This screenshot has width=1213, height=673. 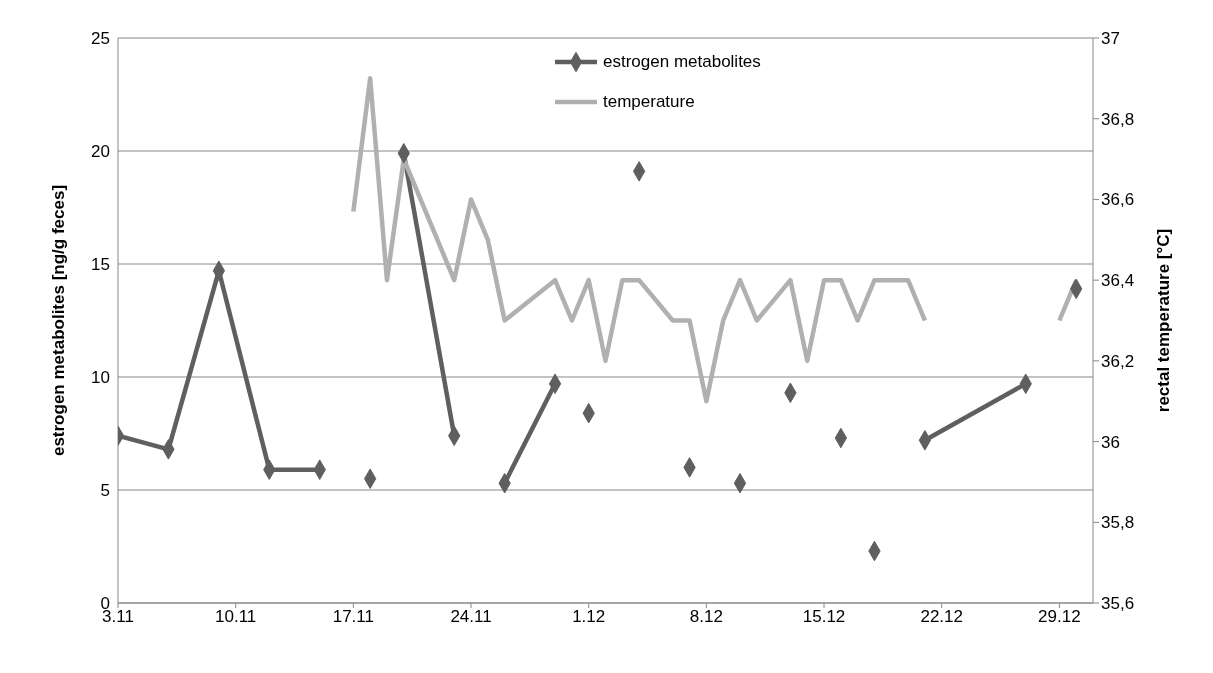 I want to click on legend-label: estrogen metabolites, so click(x=682, y=62).